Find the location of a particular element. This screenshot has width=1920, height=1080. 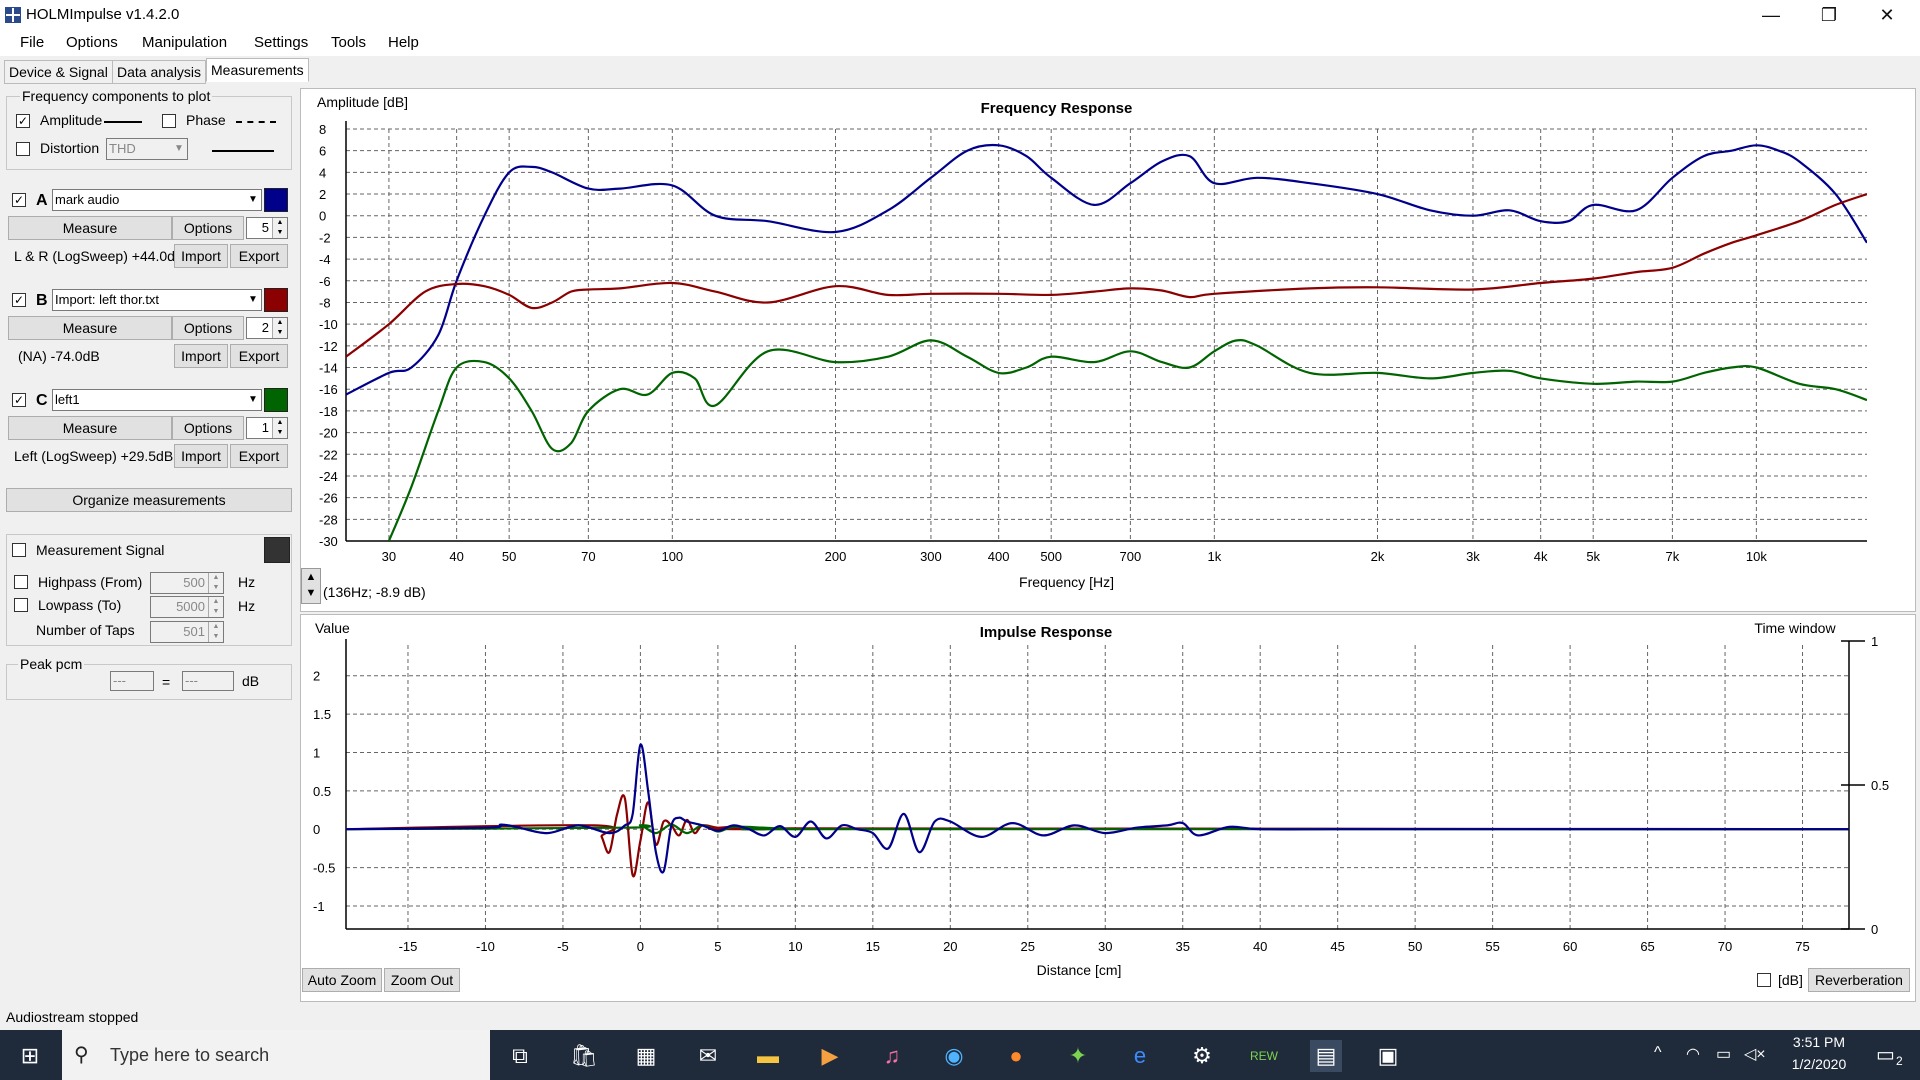

meas-a-measure-button: Measure is located at coordinates (90, 228).